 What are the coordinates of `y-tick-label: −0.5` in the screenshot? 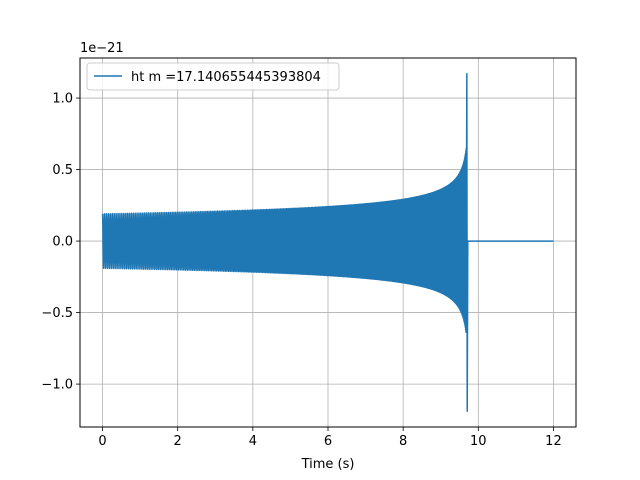 It's located at (57, 313).